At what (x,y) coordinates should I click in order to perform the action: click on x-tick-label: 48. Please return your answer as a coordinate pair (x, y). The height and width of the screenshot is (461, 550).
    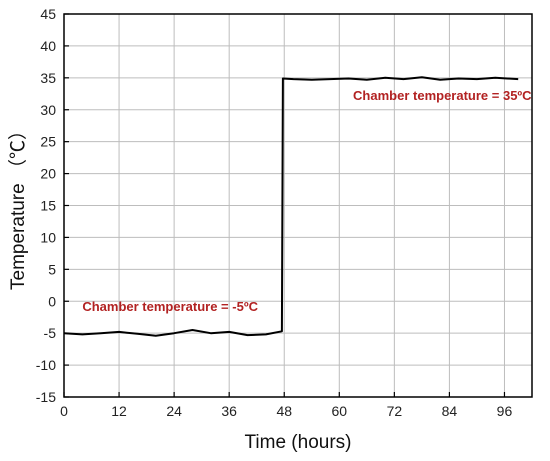
    Looking at the image, I should click on (284, 411).